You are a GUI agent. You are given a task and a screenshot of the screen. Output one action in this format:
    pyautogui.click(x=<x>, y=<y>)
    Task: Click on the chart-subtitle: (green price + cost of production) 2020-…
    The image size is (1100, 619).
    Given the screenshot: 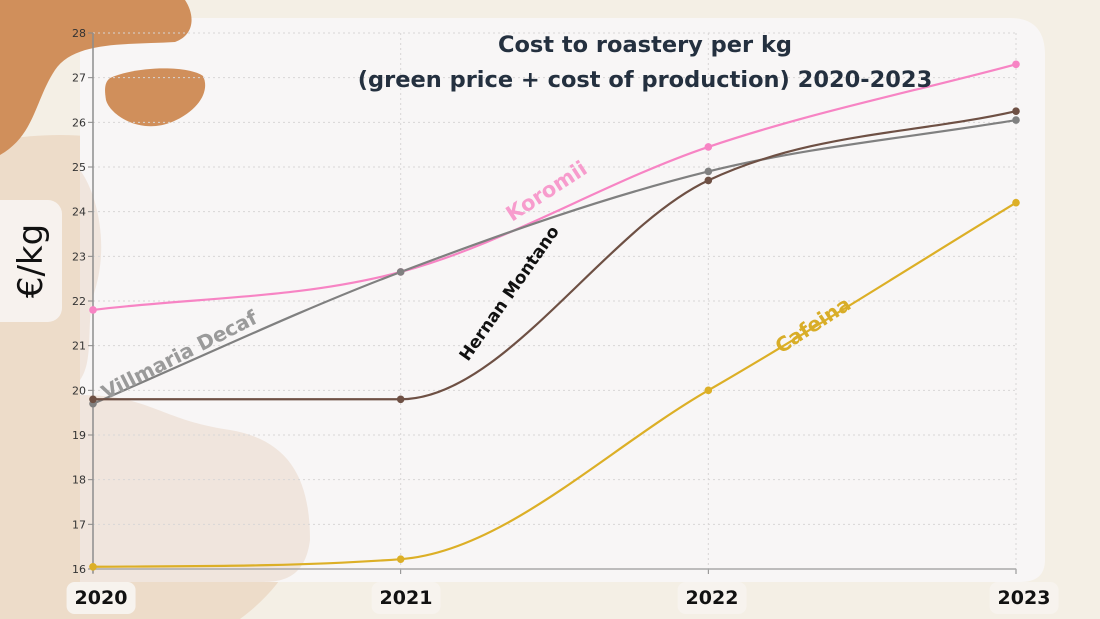 What is the action you would take?
    pyautogui.click(x=645, y=80)
    